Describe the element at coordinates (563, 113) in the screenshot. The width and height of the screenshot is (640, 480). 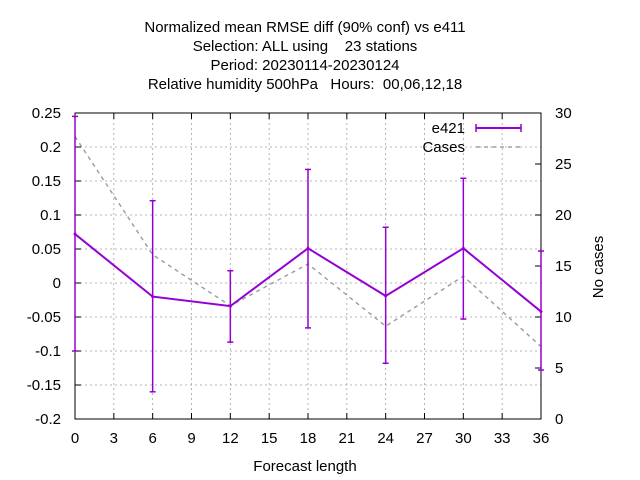
I see `y2-tick-label: 30` at that location.